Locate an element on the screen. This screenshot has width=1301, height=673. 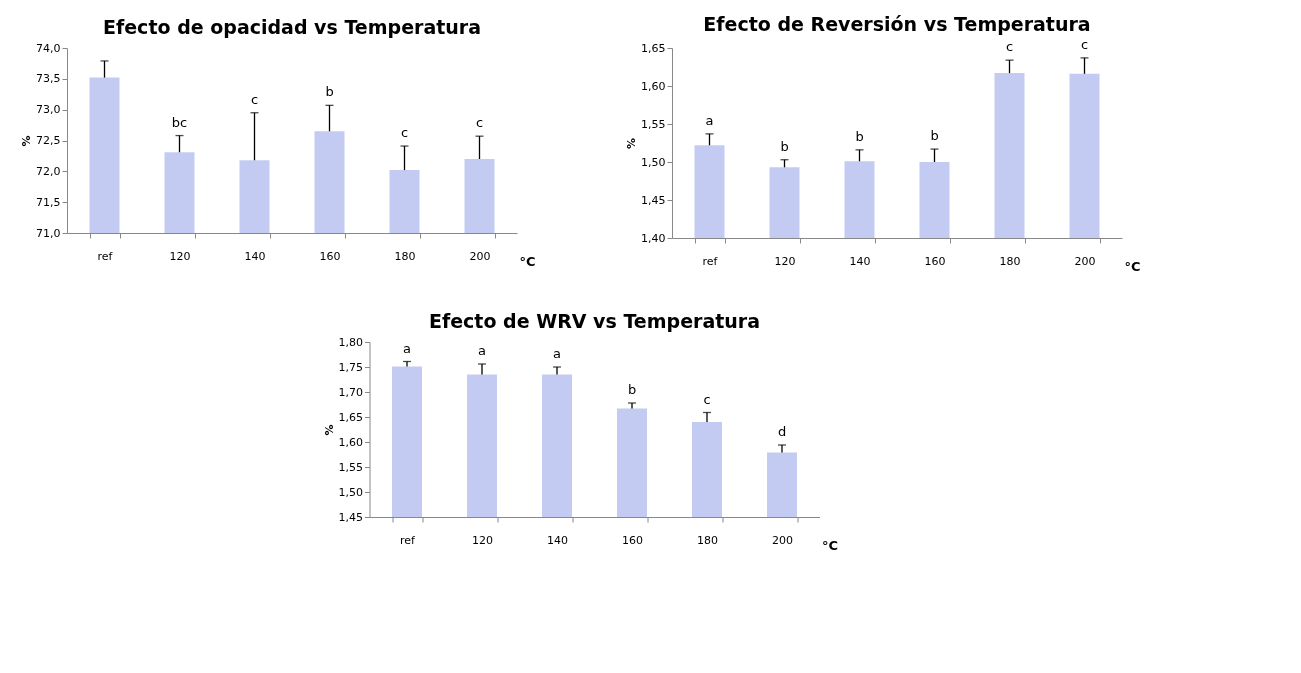
y-tick-label: 73,0 is located at coordinates (48, 110).